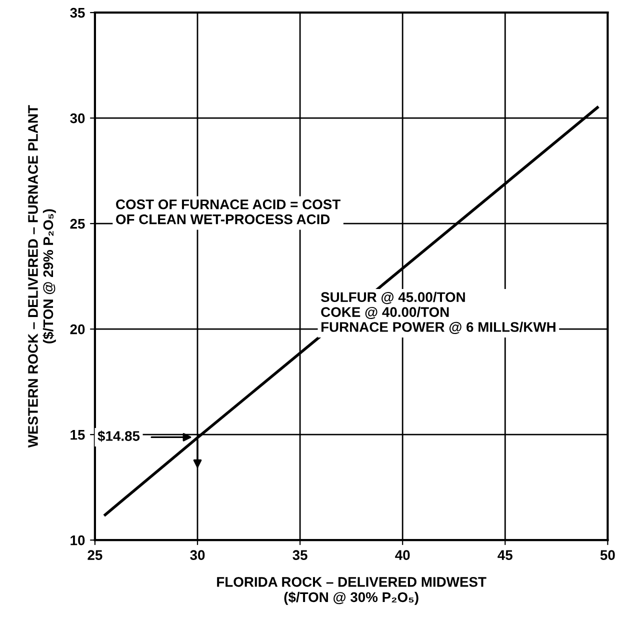 The image size is (633, 628). What do you see at coordinates (77, 435) in the screenshot?
I see `y-tick-label: 15` at bounding box center [77, 435].